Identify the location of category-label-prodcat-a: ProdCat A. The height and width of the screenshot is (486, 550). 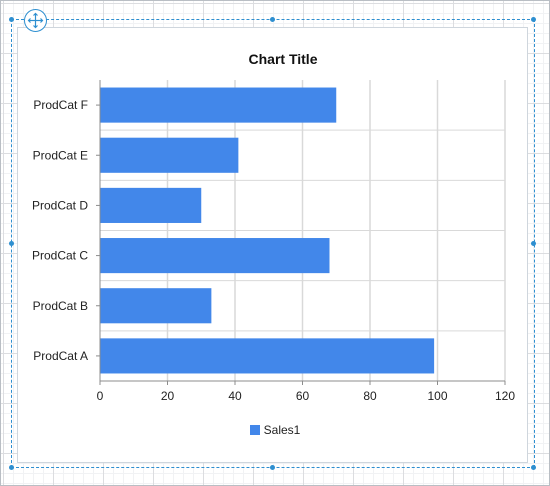
(60, 356).